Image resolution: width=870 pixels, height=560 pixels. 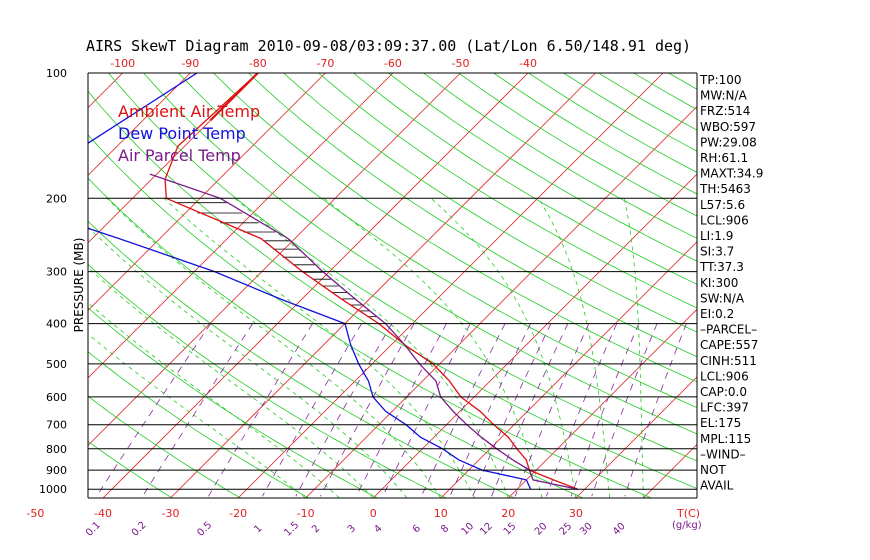 What do you see at coordinates (723, 454) in the screenshot?
I see `stat-line: –WIND–` at bounding box center [723, 454].